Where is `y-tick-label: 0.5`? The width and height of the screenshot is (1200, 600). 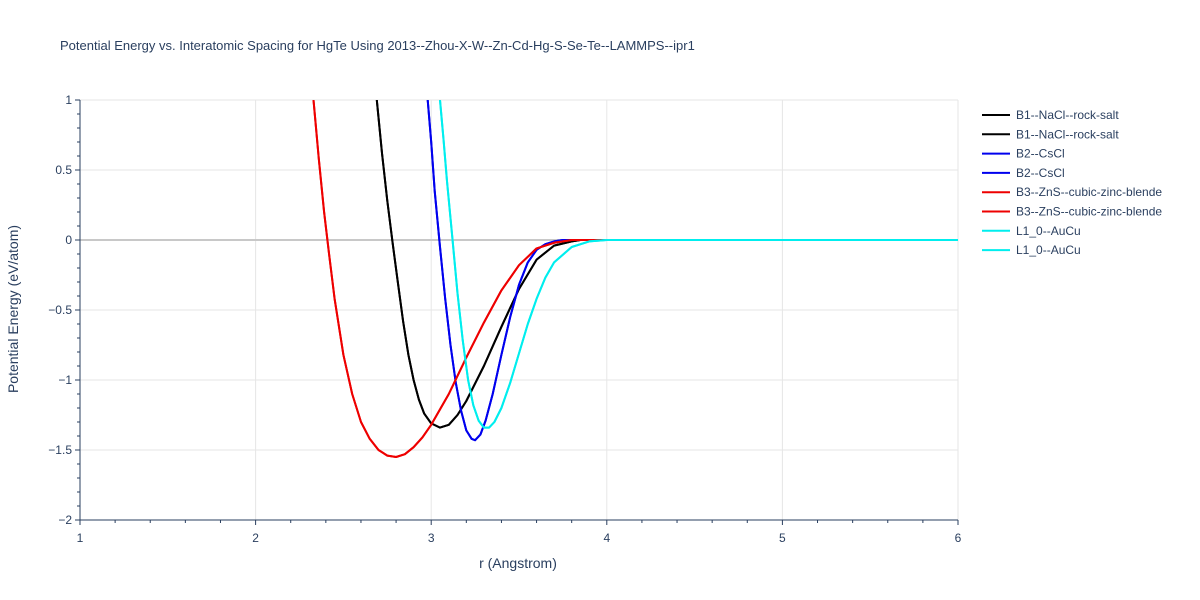 y-tick-label: 0.5 is located at coordinates (63, 170).